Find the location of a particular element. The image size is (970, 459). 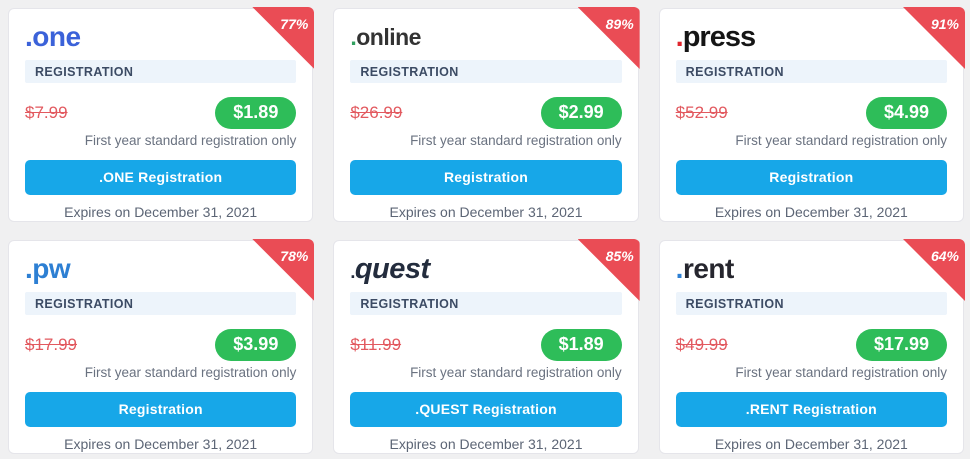

price-row: $11.99 $1.89 is located at coordinates (486, 344).